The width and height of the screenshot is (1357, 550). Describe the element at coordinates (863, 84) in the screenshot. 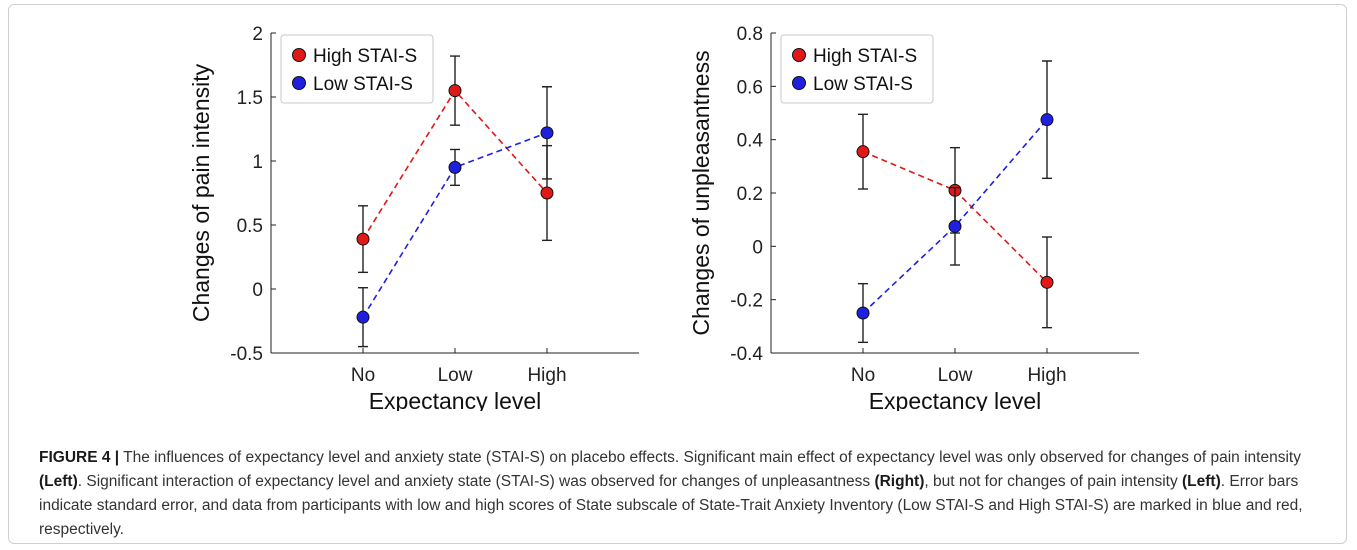

I see `c2-legend-label-low: Low STAI-S` at that location.